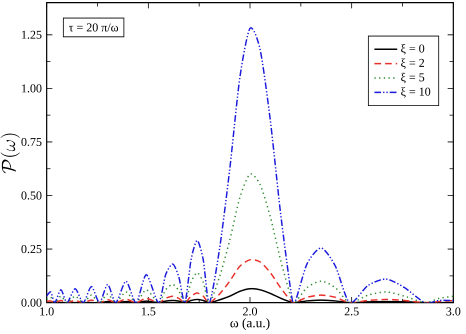 This screenshot has width=466, height=334. I want to click on y-tick-label: 0.00, so click(31, 302).